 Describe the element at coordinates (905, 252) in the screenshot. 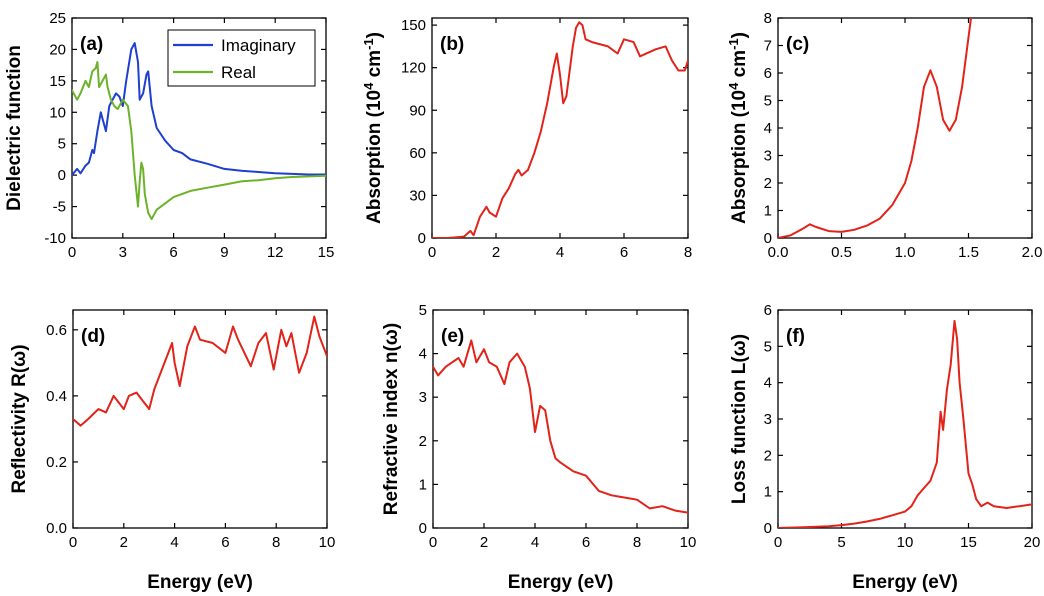

I see `x-tick-label: 1.0` at that location.